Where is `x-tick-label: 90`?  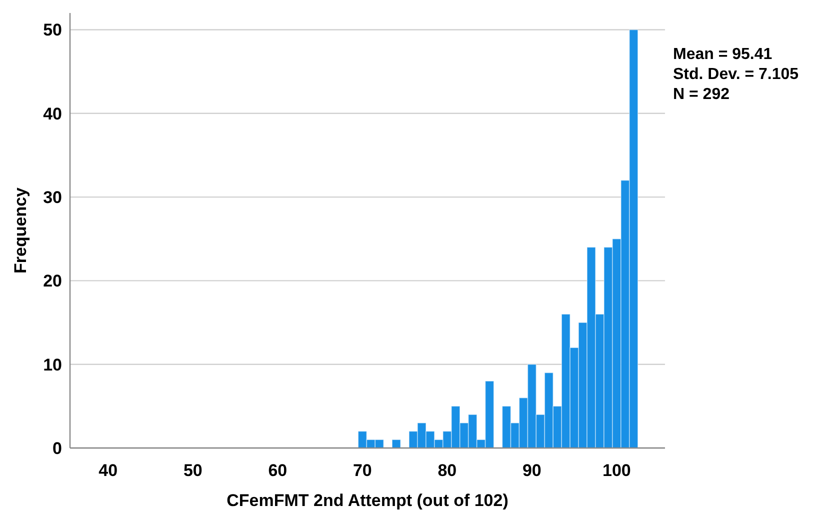
x-tick-label: 90 is located at coordinates (532, 470).